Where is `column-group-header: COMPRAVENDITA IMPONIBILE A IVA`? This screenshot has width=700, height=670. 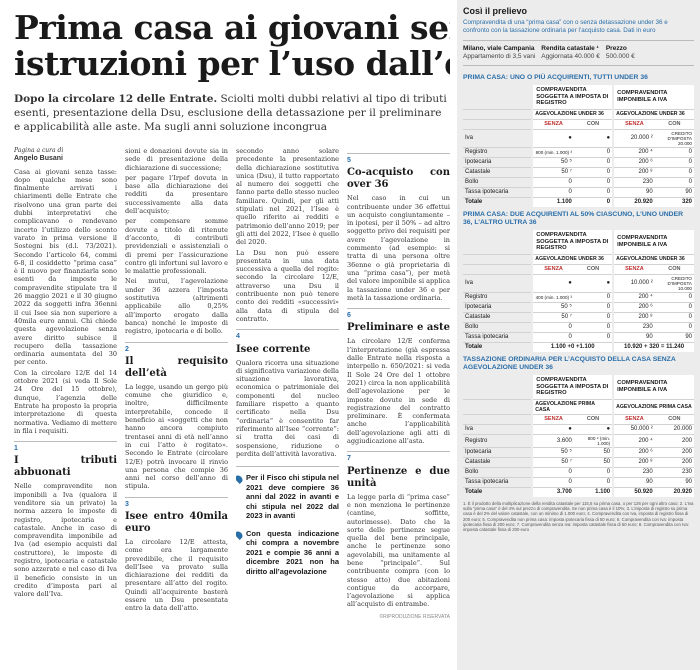 column-group-header: COMPRAVENDITA IMPONIBILE A IVA is located at coordinates (653, 387).